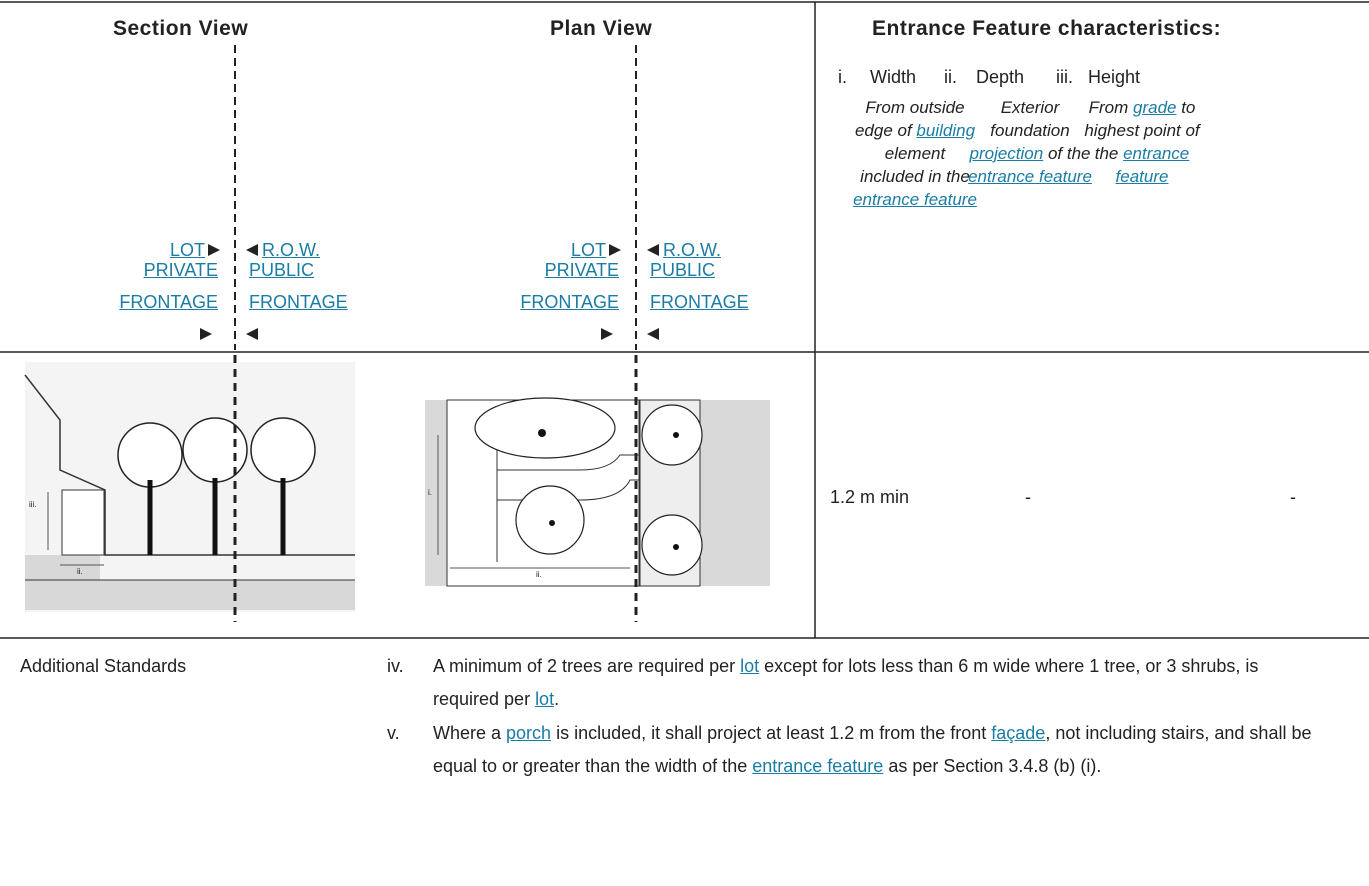 The height and width of the screenshot is (886, 1369). I want to click on text: of the, so click(1067, 153).